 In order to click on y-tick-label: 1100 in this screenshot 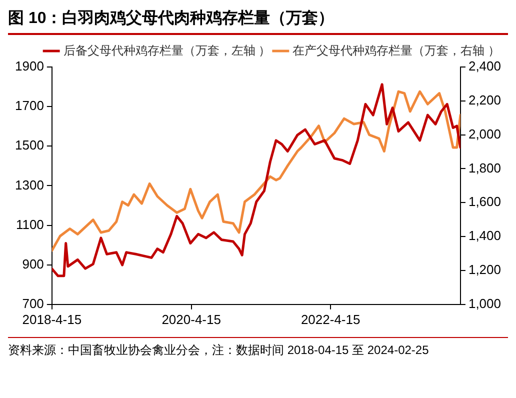, I will do `click(30, 224)`.